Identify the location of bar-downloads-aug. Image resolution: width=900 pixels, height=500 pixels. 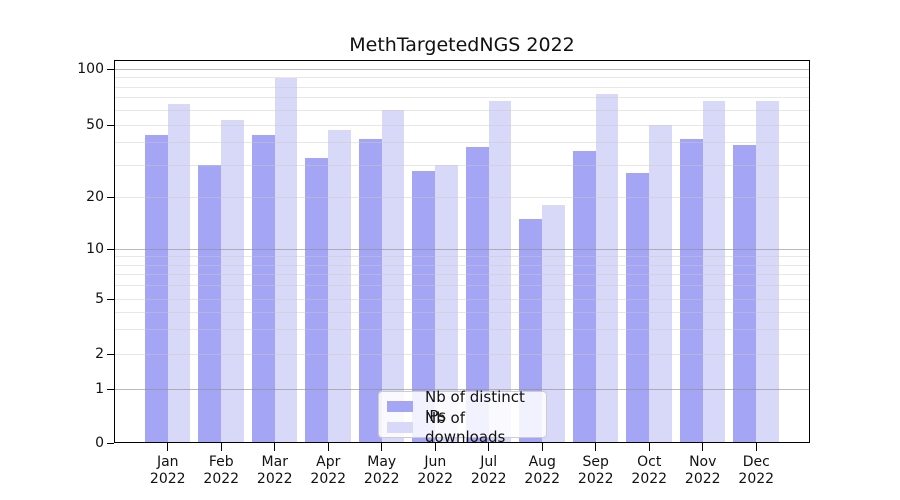
(553, 323).